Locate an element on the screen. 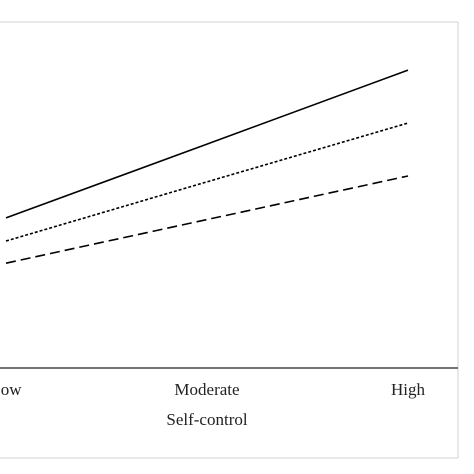 The image size is (474, 474). x-tick-label: Low is located at coordinates (11, 389).